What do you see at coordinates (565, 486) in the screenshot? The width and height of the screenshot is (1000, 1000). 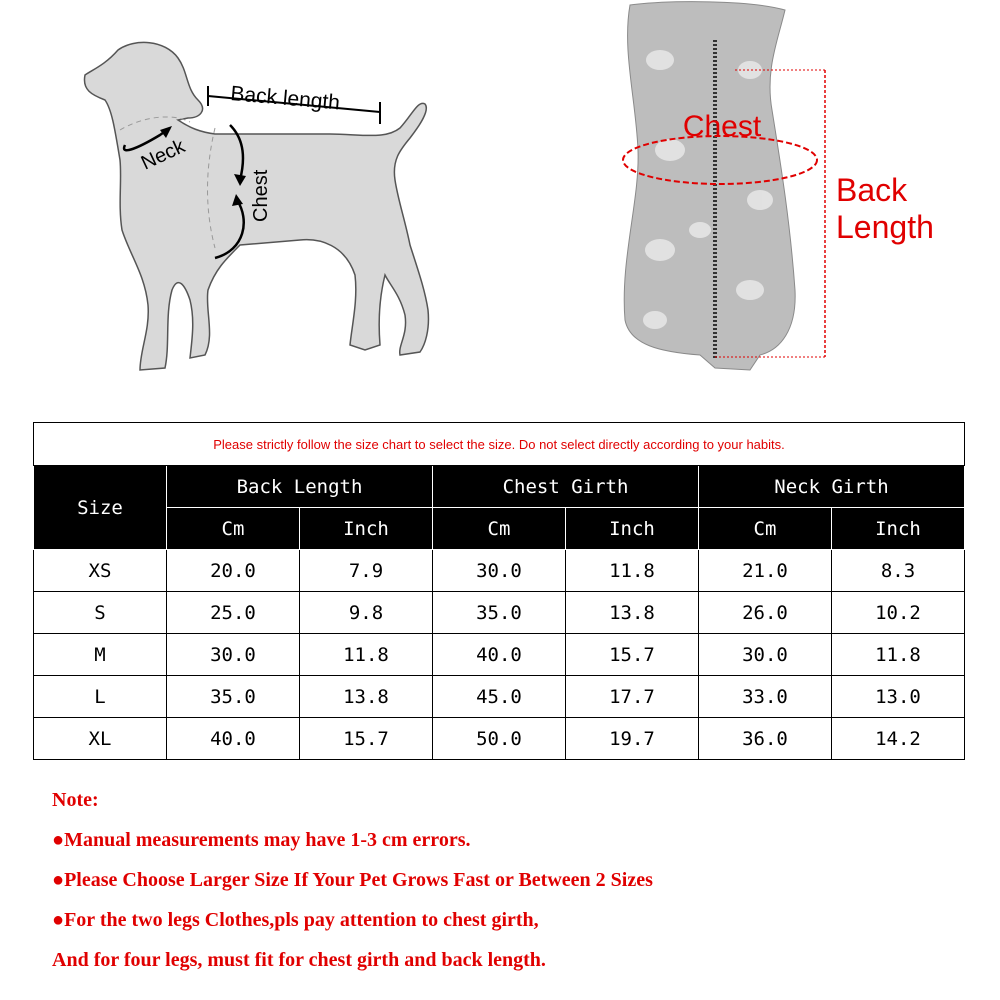 I see `chest-girth-header: Chest Girth` at bounding box center [565, 486].